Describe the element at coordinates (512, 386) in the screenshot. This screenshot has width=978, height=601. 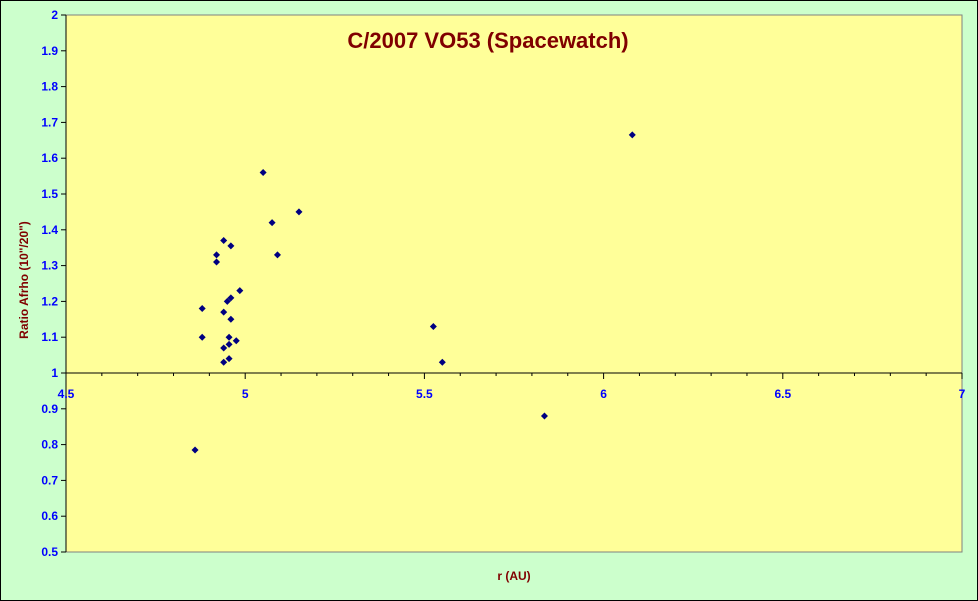
I see `x-axis: 4.5 5 5.5 6 6.5 7` at that location.